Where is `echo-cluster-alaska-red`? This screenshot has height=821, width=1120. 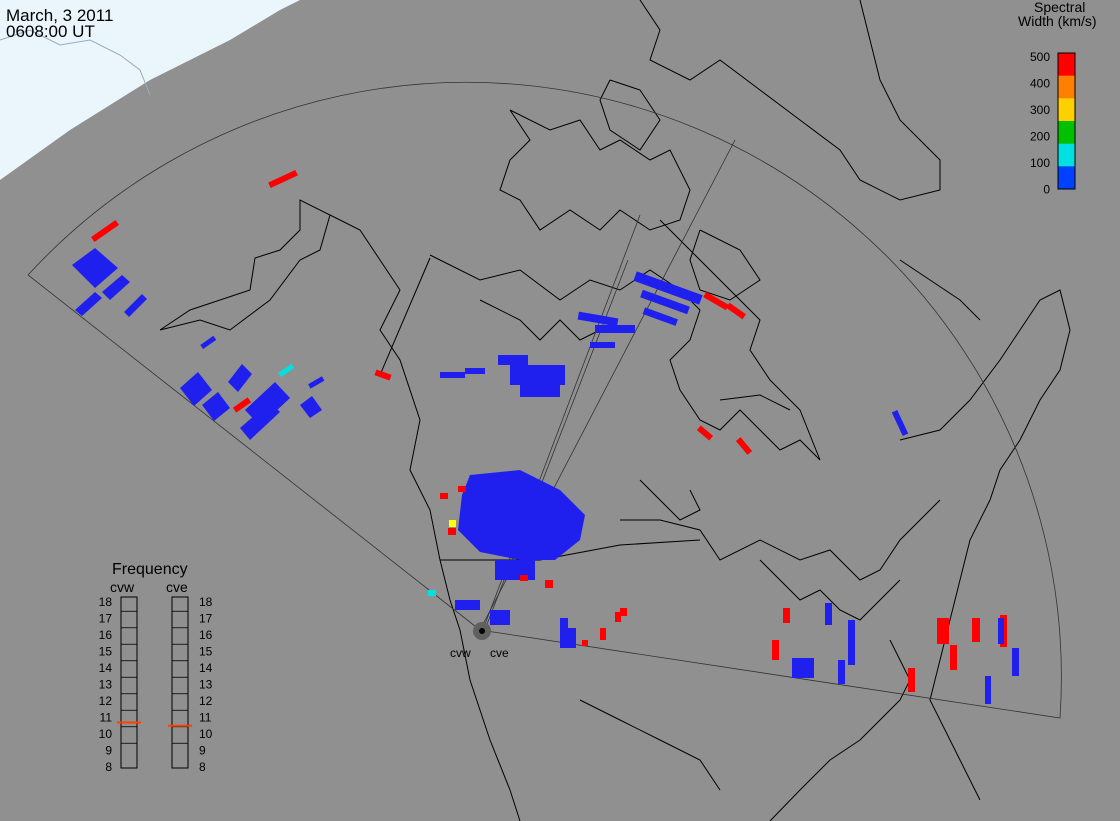
echo-cluster-alaska-red is located at coordinates (241, 291).